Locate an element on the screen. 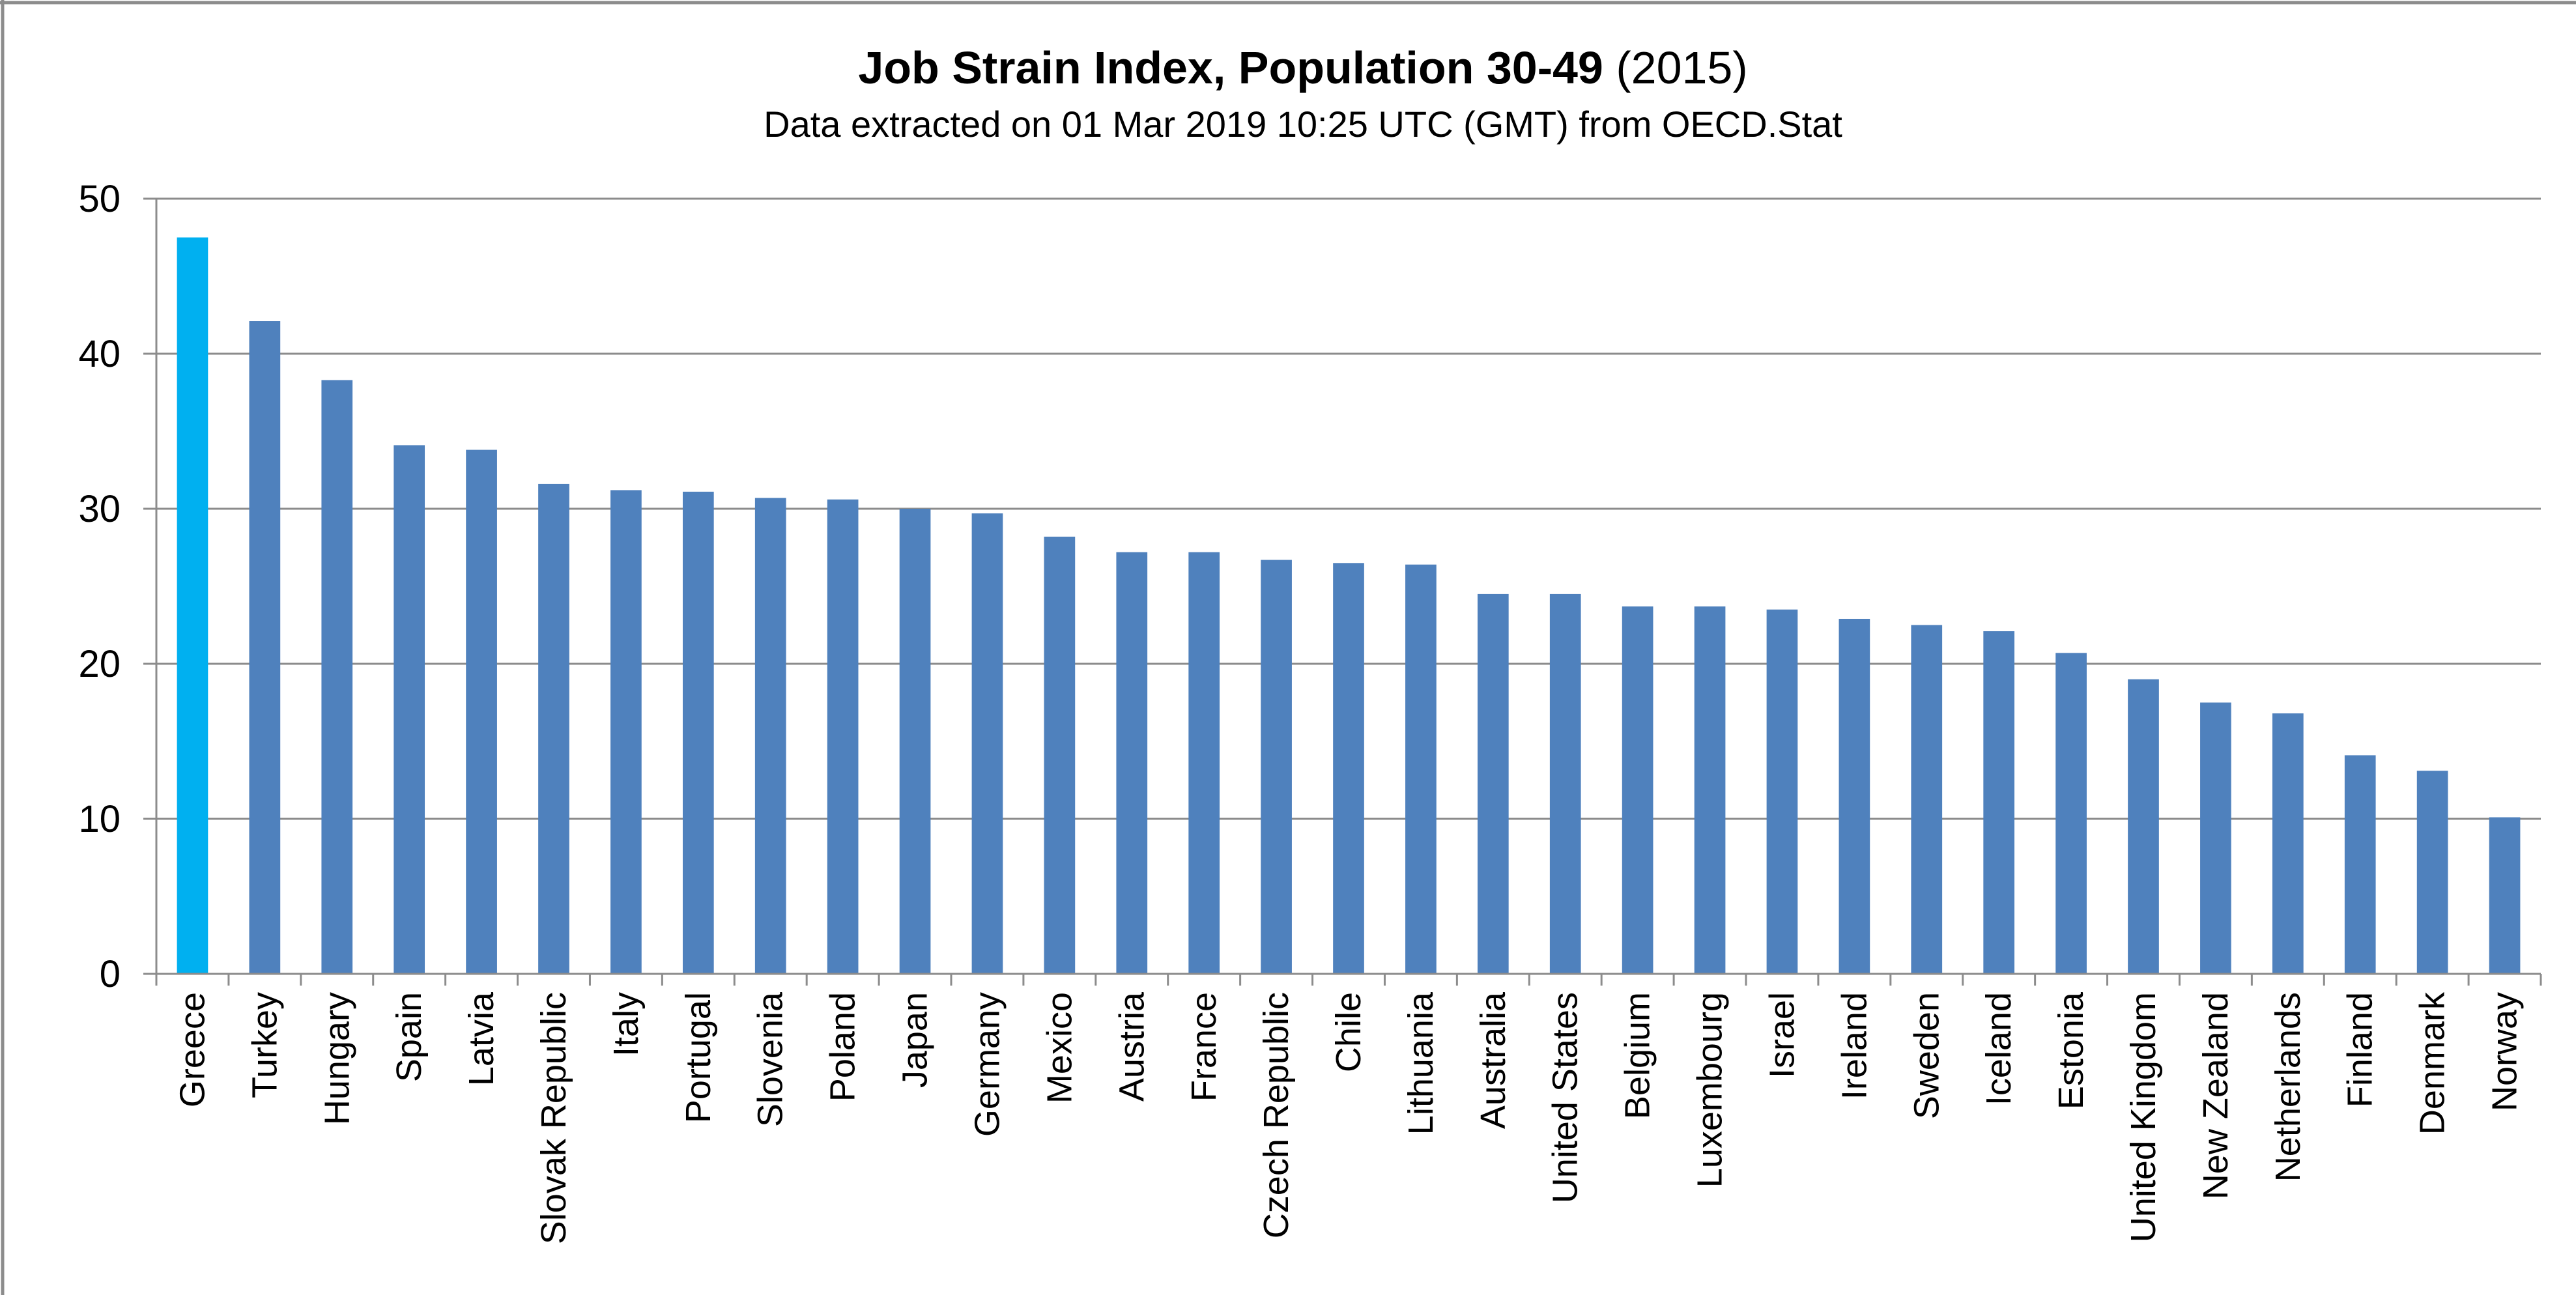 This screenshot has height=1295, width=2576. chart-title-year: (2015) is located at coordinates (1675, 67).